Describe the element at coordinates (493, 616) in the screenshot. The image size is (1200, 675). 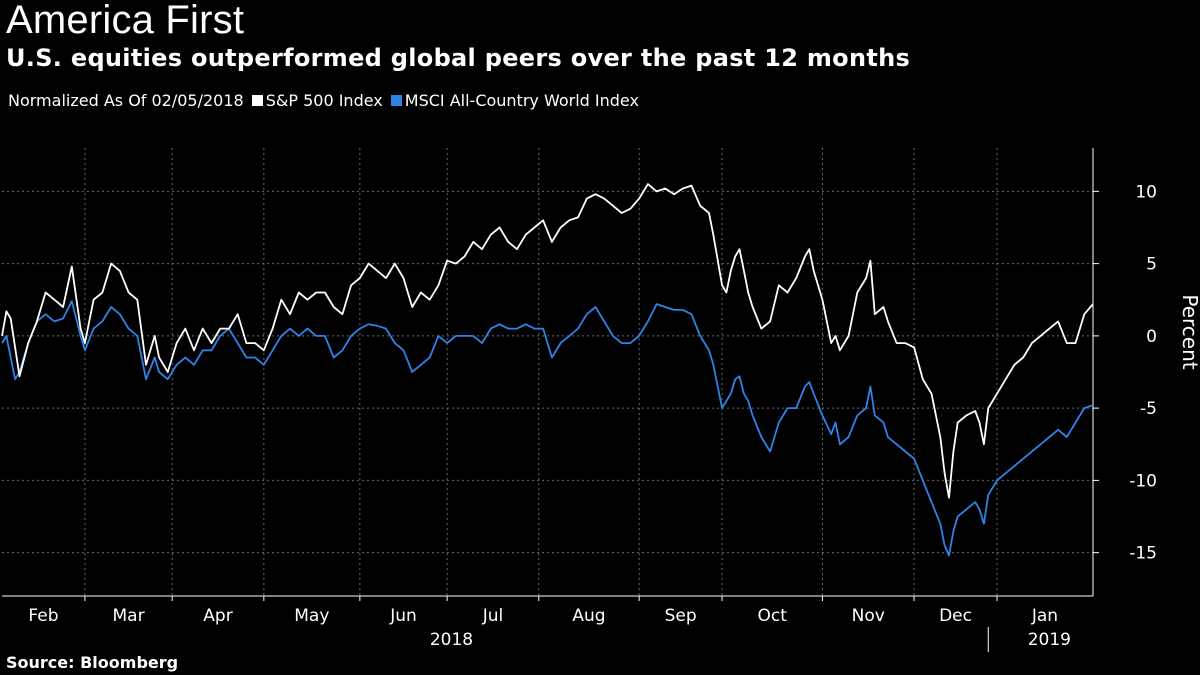
I see `x-tick-label: Jul` at that location.